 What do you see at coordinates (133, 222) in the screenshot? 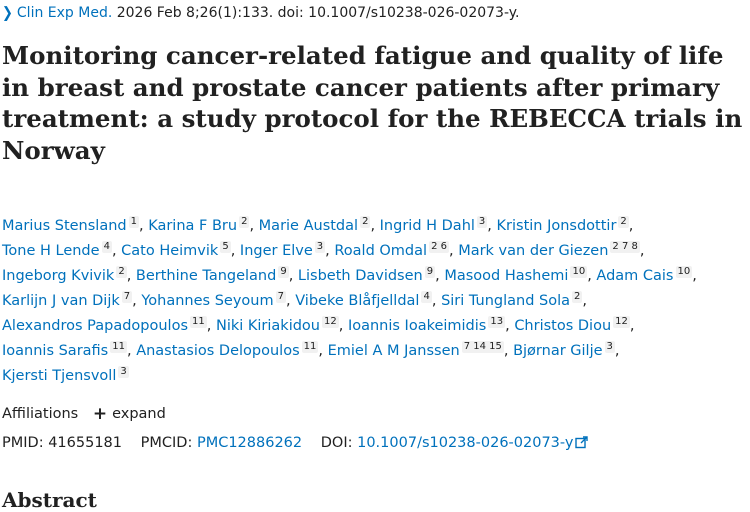
I see `affiliation-ref: 1` at bounding box center [133, 222].